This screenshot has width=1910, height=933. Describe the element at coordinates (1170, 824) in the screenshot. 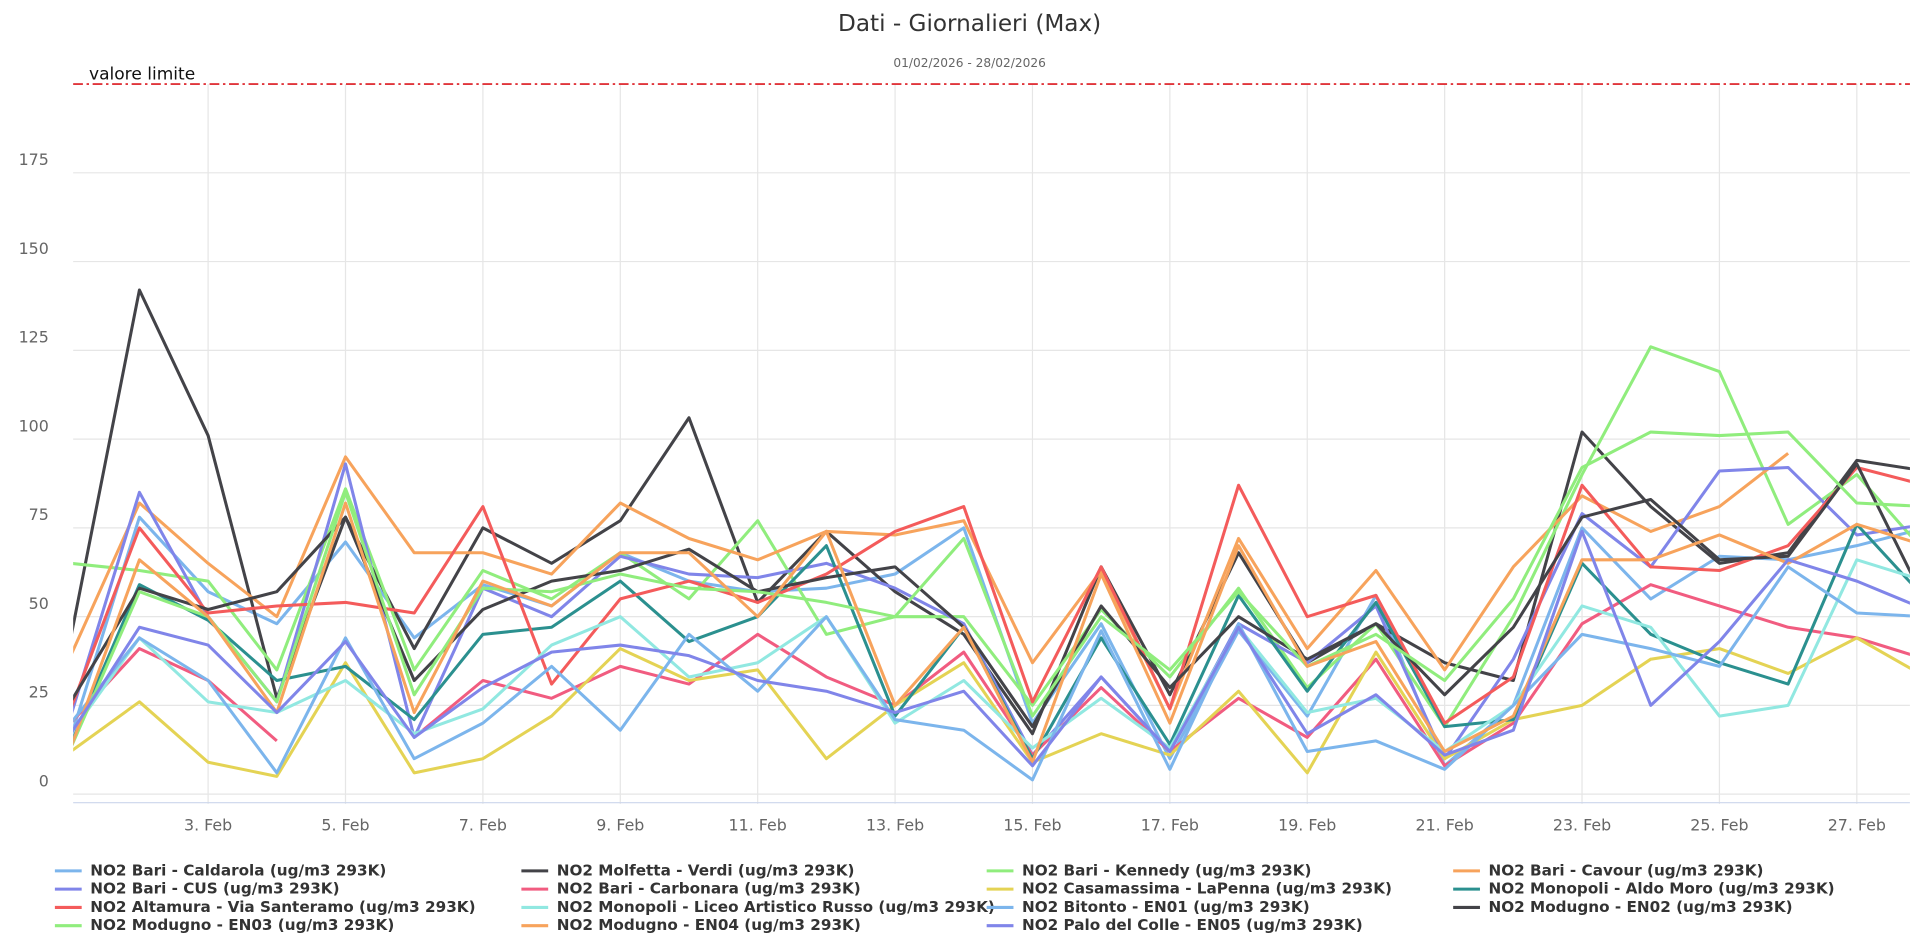

I see `x-tick-label: 17. Feb` at that location.